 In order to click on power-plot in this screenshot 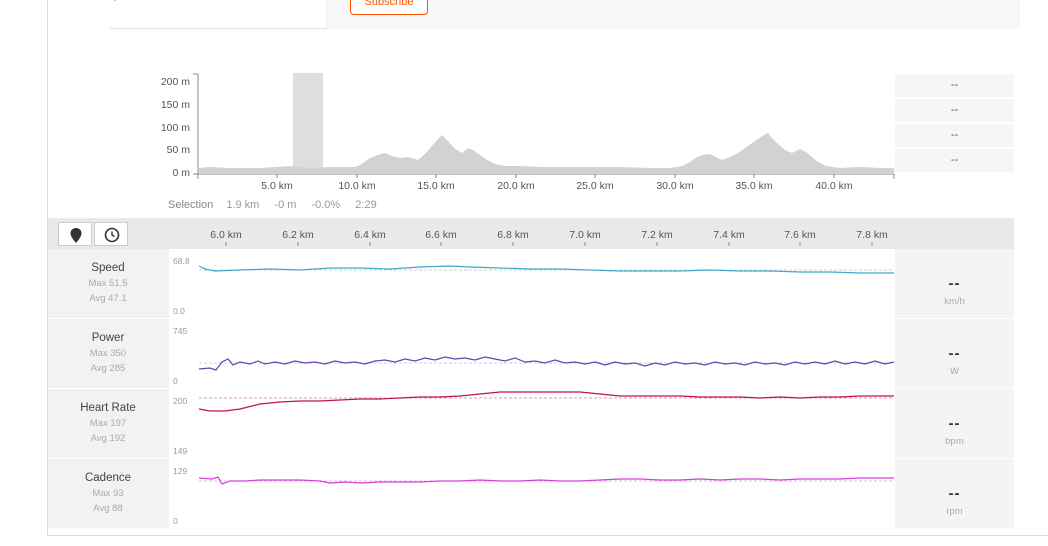, I will do `click(532, 353)`.